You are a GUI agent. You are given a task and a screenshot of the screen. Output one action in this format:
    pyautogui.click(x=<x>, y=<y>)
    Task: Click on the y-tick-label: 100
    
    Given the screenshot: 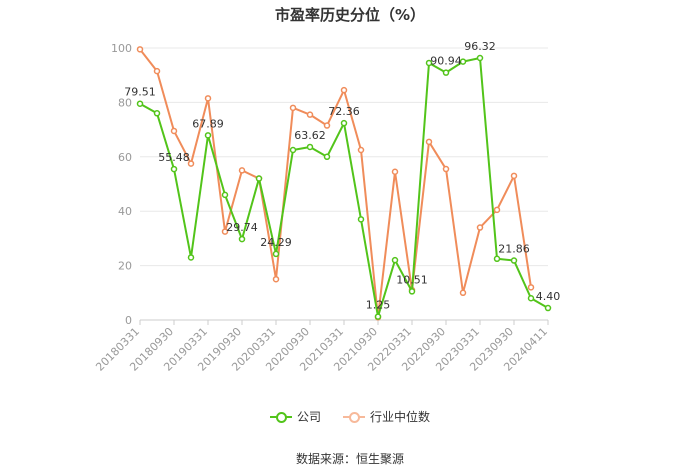 What is the action you would take?
    pyautogui.click(x=121, y=48)
    